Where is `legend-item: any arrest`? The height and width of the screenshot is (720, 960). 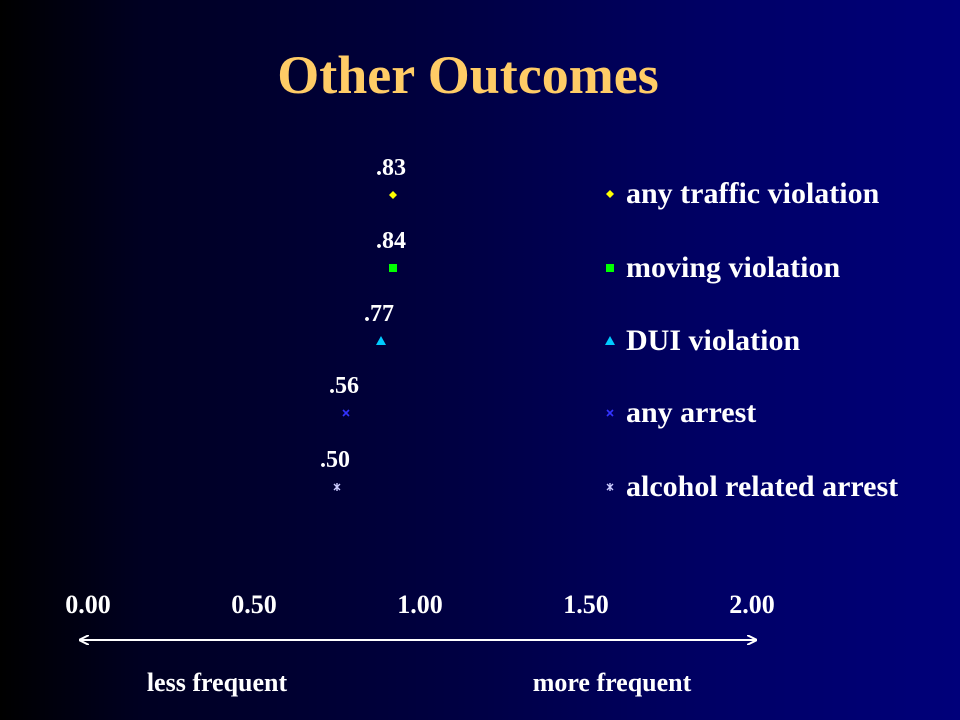 legend-item: any arrest is located at coordinates (679, 413).